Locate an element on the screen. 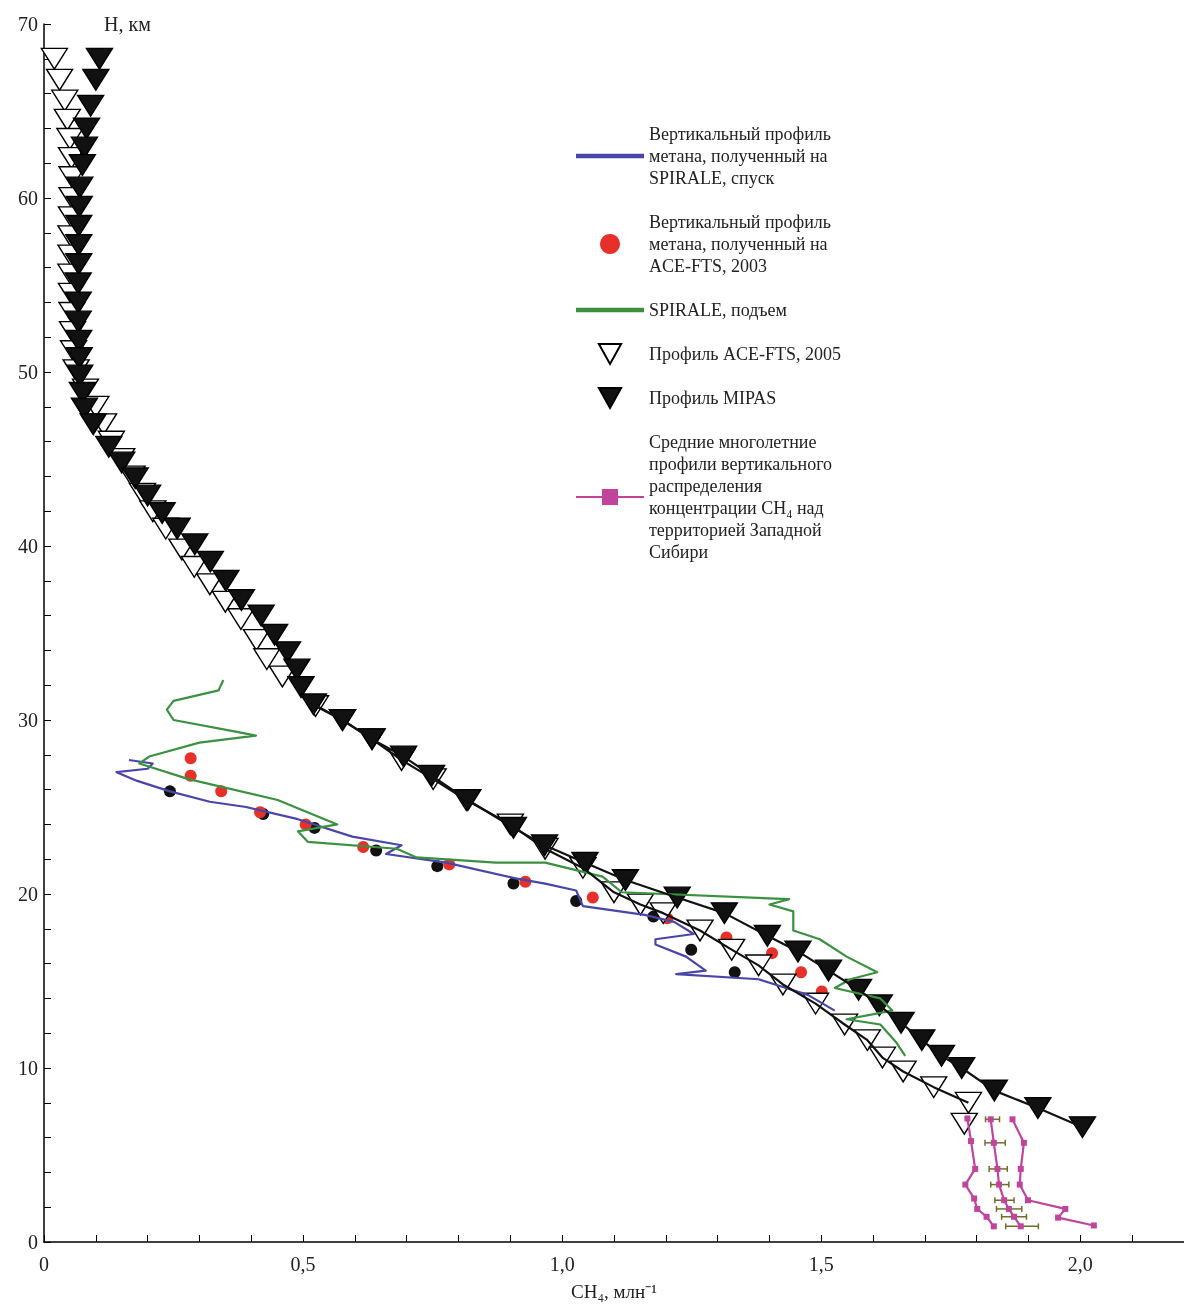 The height and width of the screenshot is (1309, 1184). y-tick-label: 40 is located at coordinates (28, 546).